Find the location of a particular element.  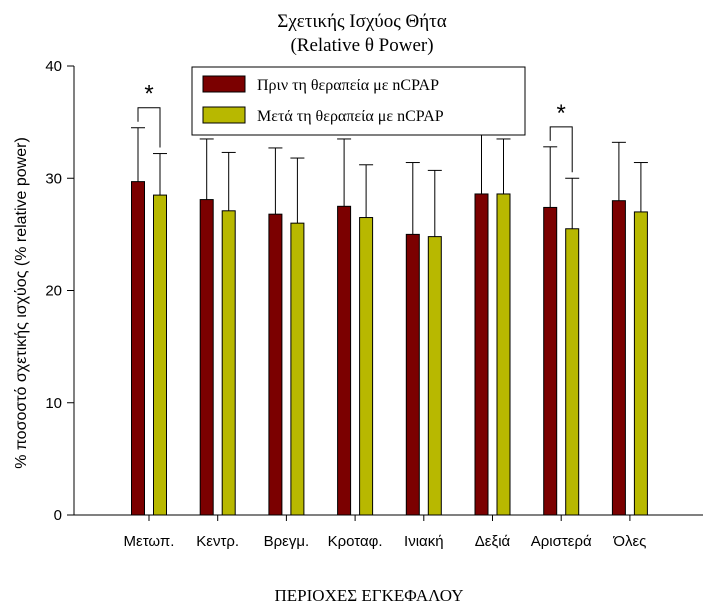

legend-frame is located at coordinates (358, 101).